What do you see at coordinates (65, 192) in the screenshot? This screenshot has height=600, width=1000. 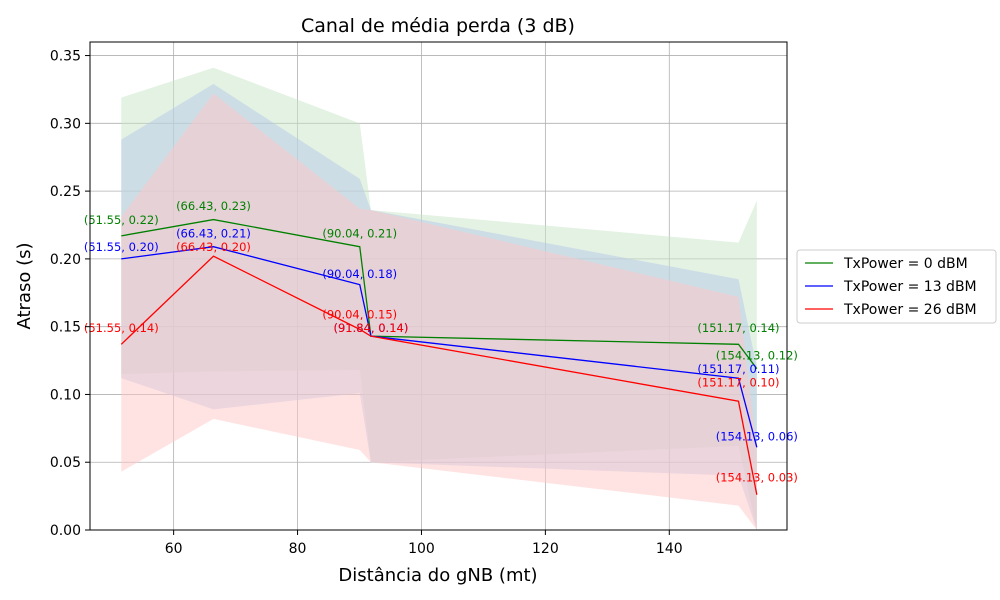 I see `y-tick-label: 0.25` at bounding box center [65, 192].